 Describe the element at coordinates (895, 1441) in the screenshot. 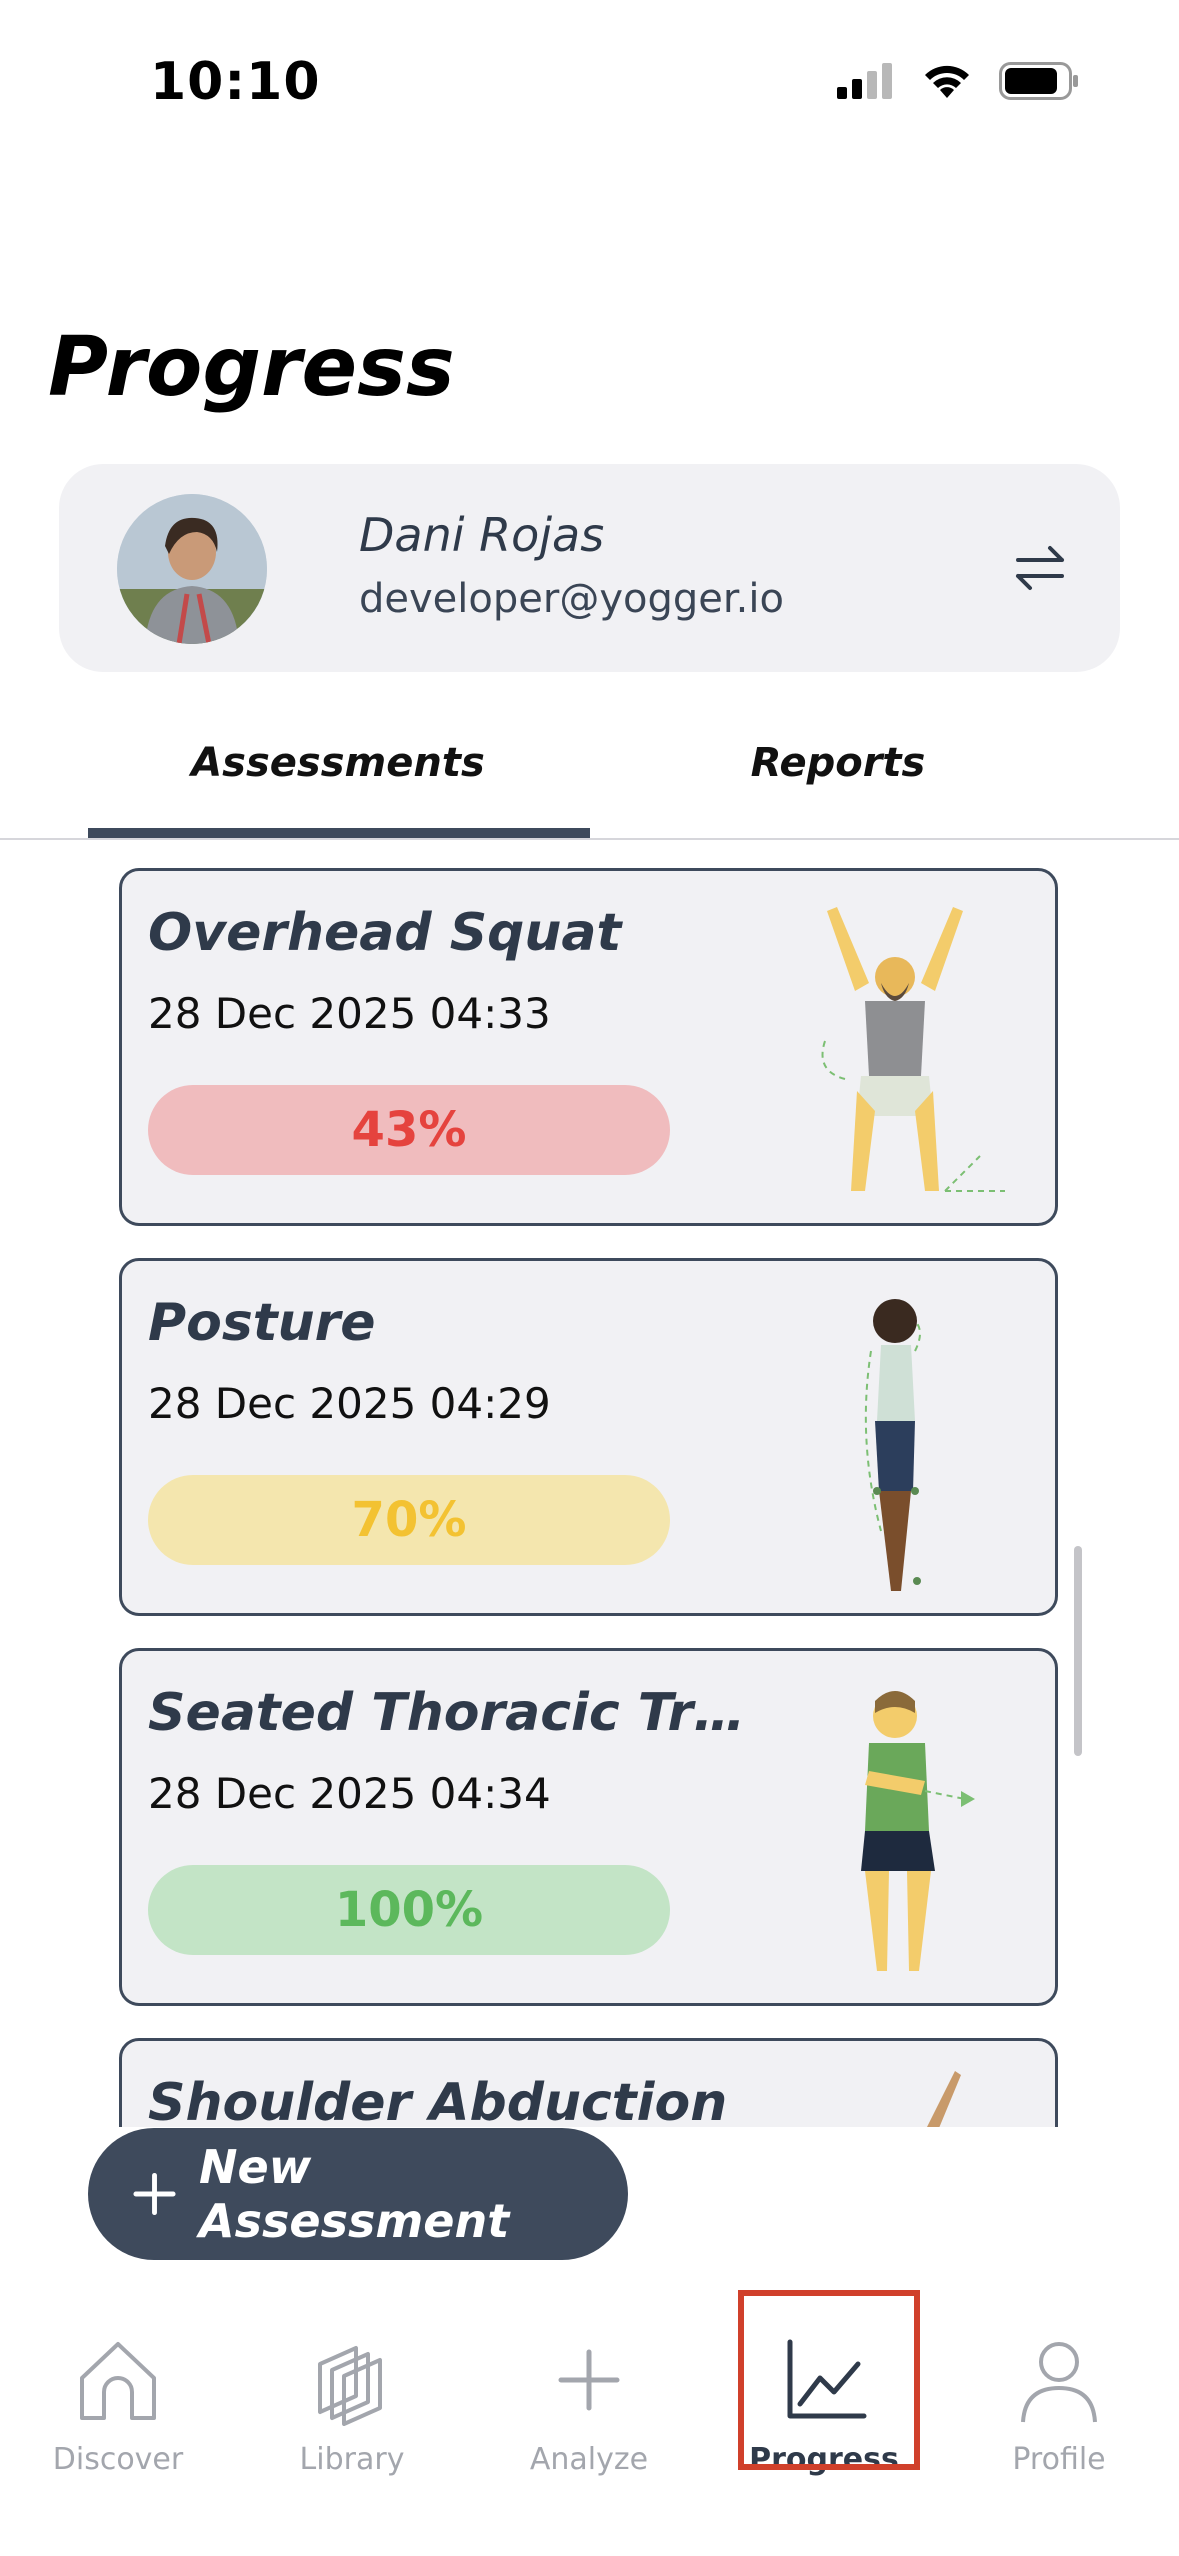

I see `posture-figure-icon` at that location.